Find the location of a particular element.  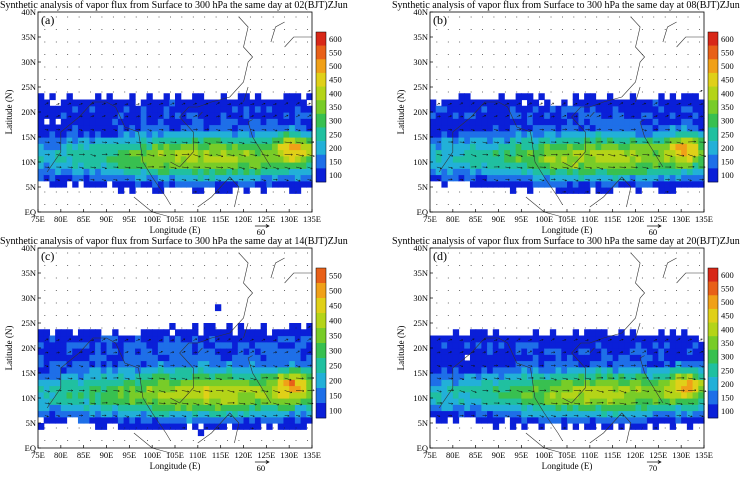

colorbar-tick-label: 100 is located at coordinates (335, 175).